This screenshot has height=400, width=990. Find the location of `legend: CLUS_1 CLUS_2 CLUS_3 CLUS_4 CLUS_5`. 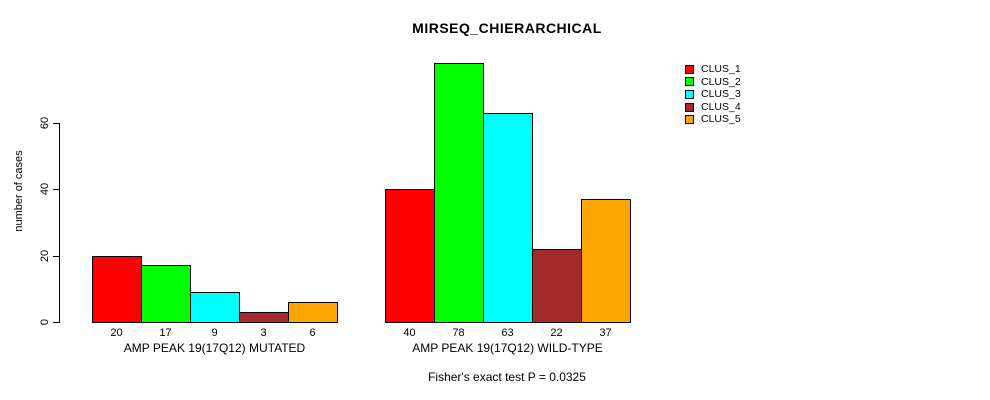

legend: CLUS_1 CLUS_2 CLUS_3 CLUS_4 CLUS_5 is located at coordinates (713, 94).